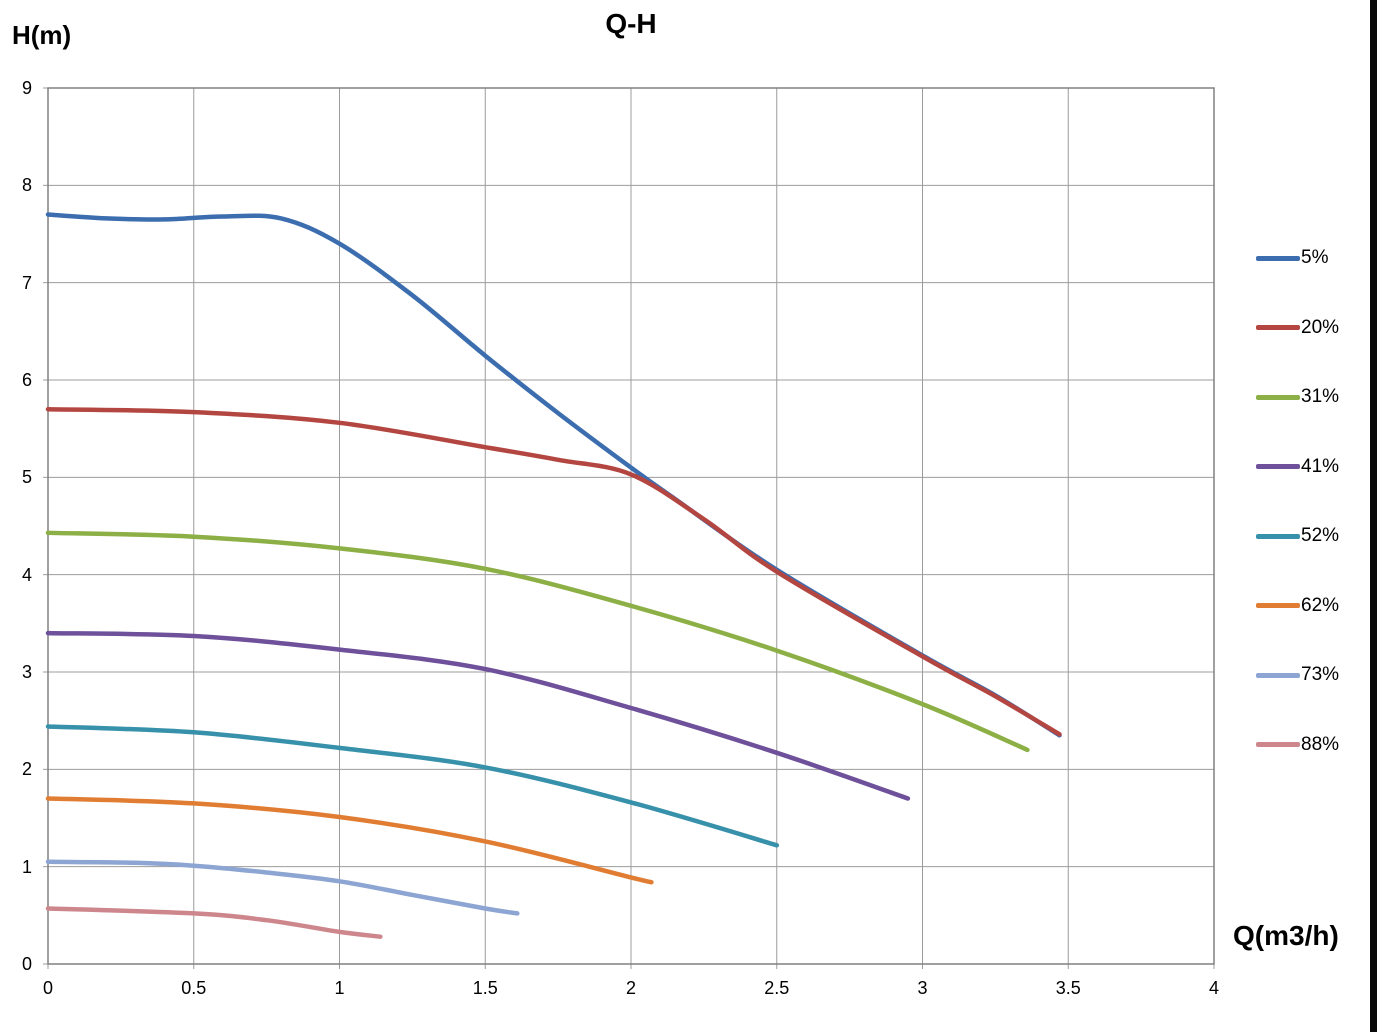 The image size is (1377, 1032). I want to click on y-tick-label: 6, so click(26, 380).